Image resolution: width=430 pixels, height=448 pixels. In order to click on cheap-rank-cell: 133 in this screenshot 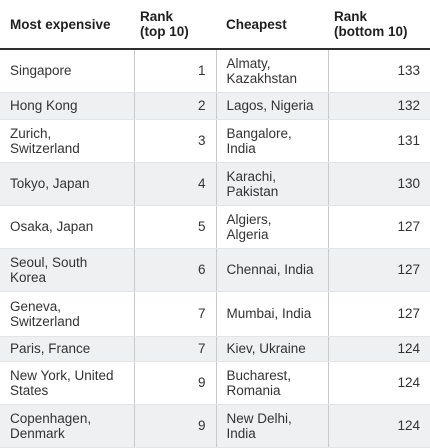, I will do `click(379, 71)`.